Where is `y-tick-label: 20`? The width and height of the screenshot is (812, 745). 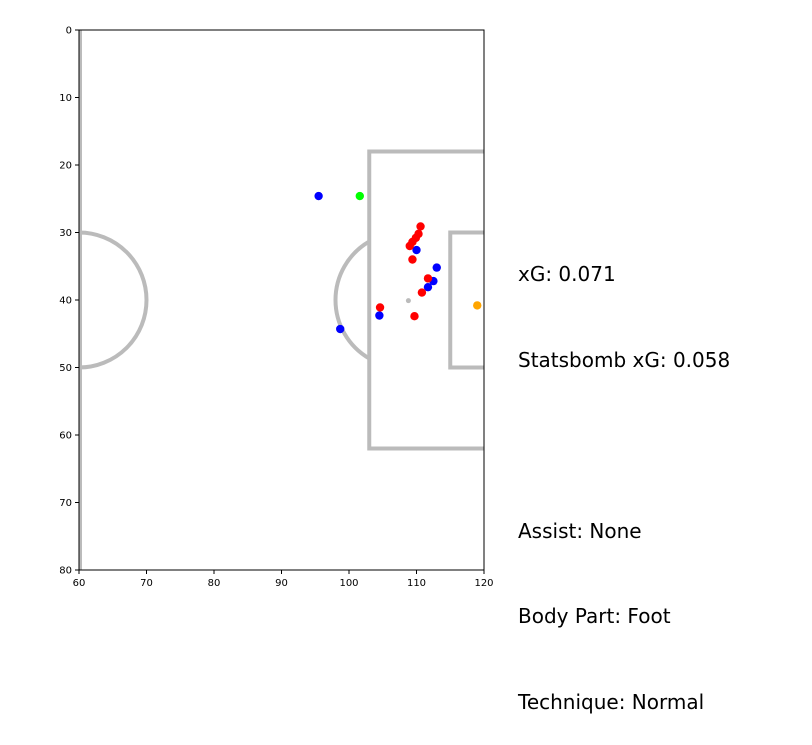 y-tick-label: 20 is located at coordinates (65, 166).